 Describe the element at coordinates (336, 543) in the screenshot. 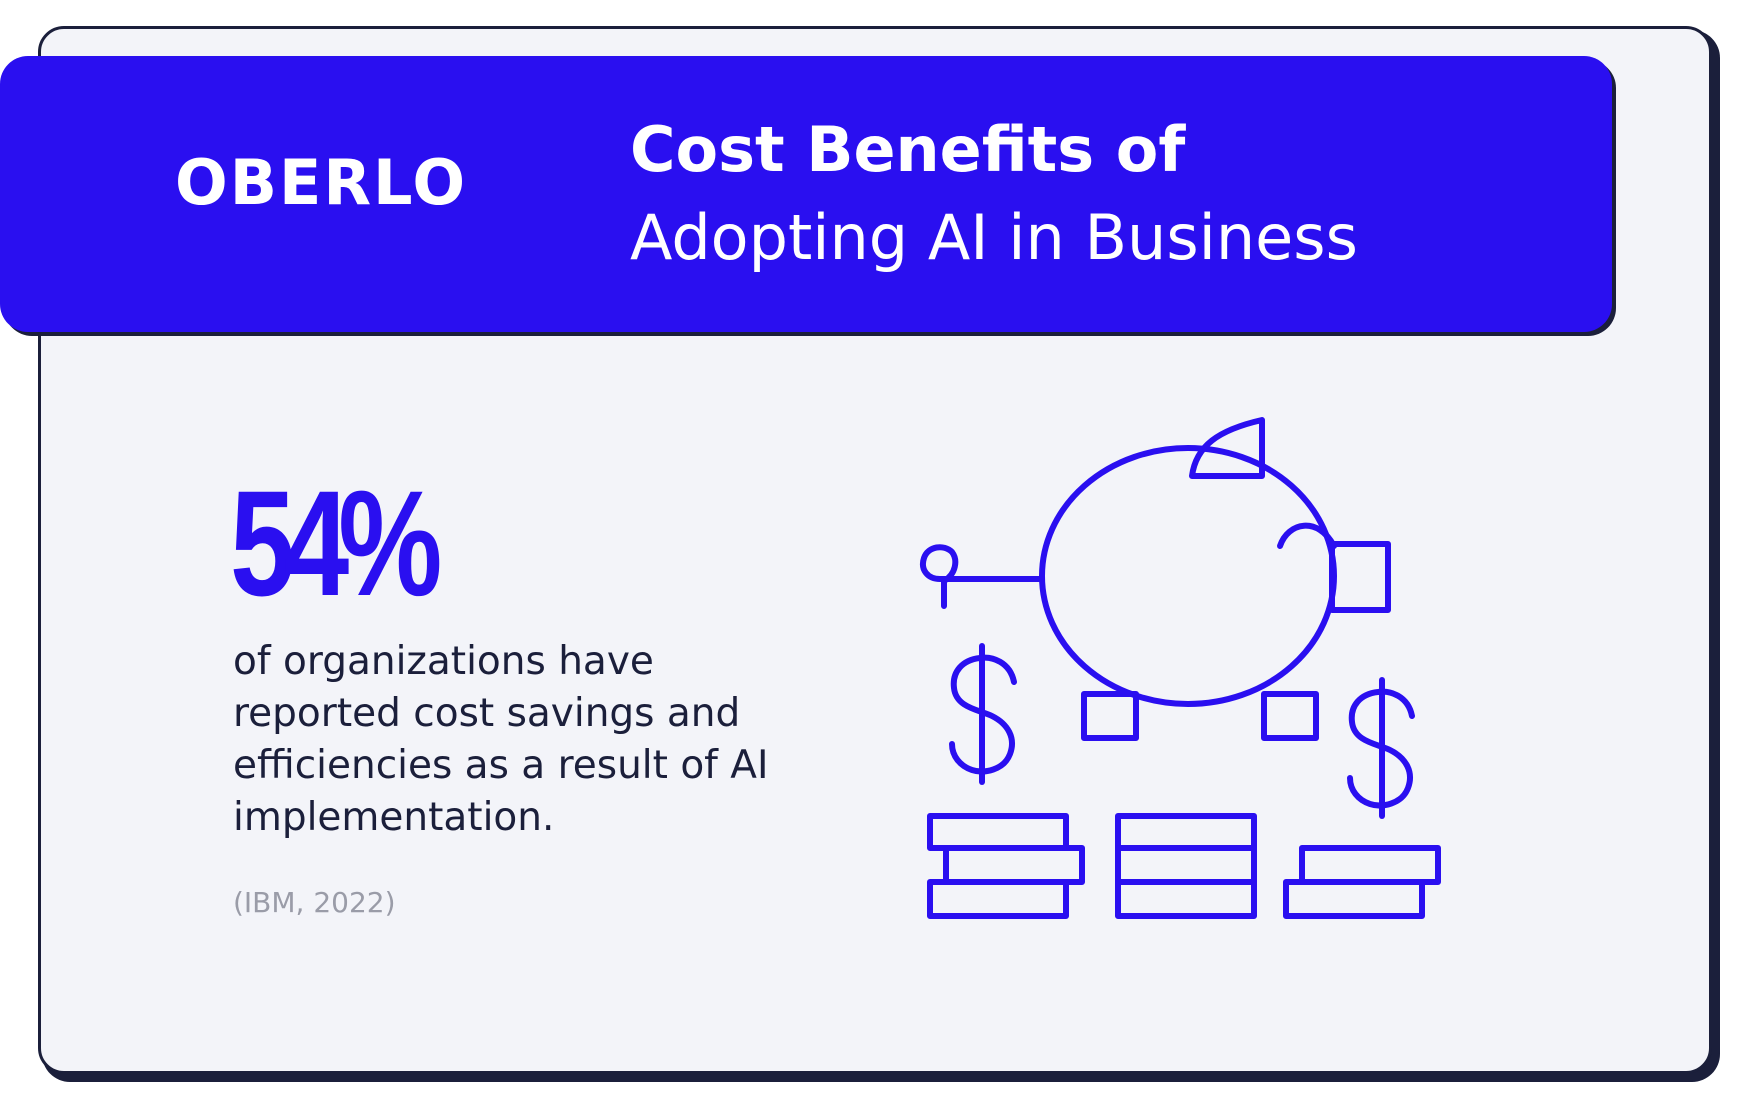

I see `stat-value: 54%` at that location.